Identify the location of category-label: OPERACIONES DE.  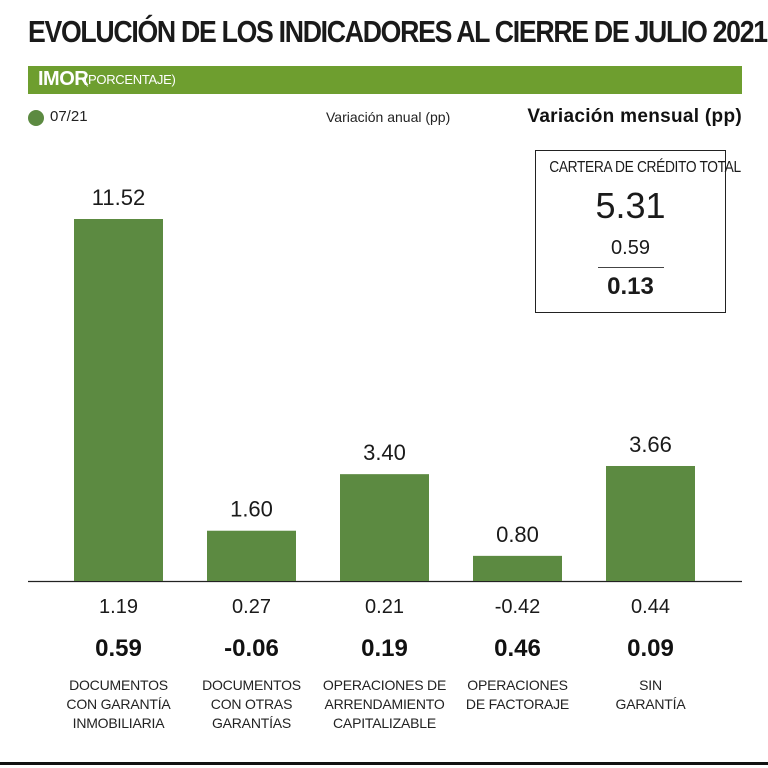
(384, 685).